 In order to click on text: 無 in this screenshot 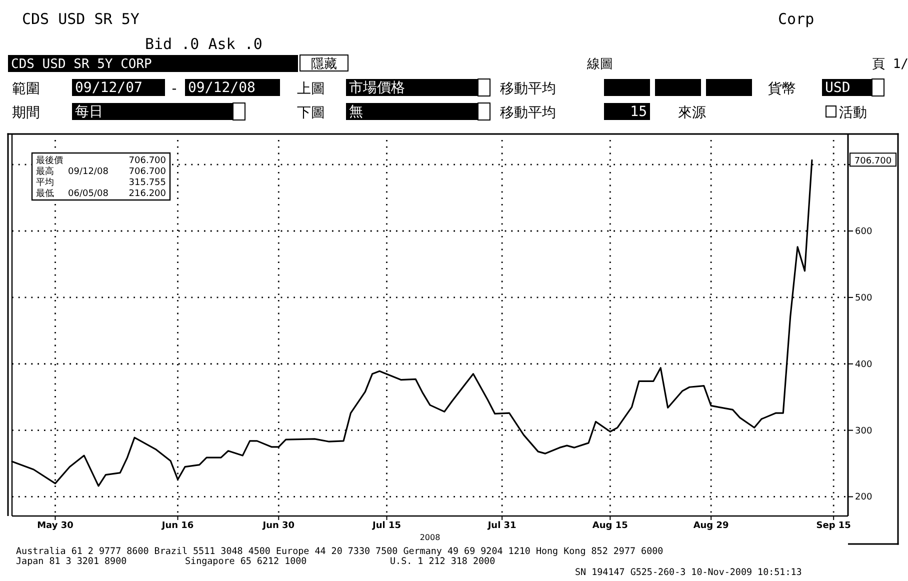, I will do `click(356, 112)`.